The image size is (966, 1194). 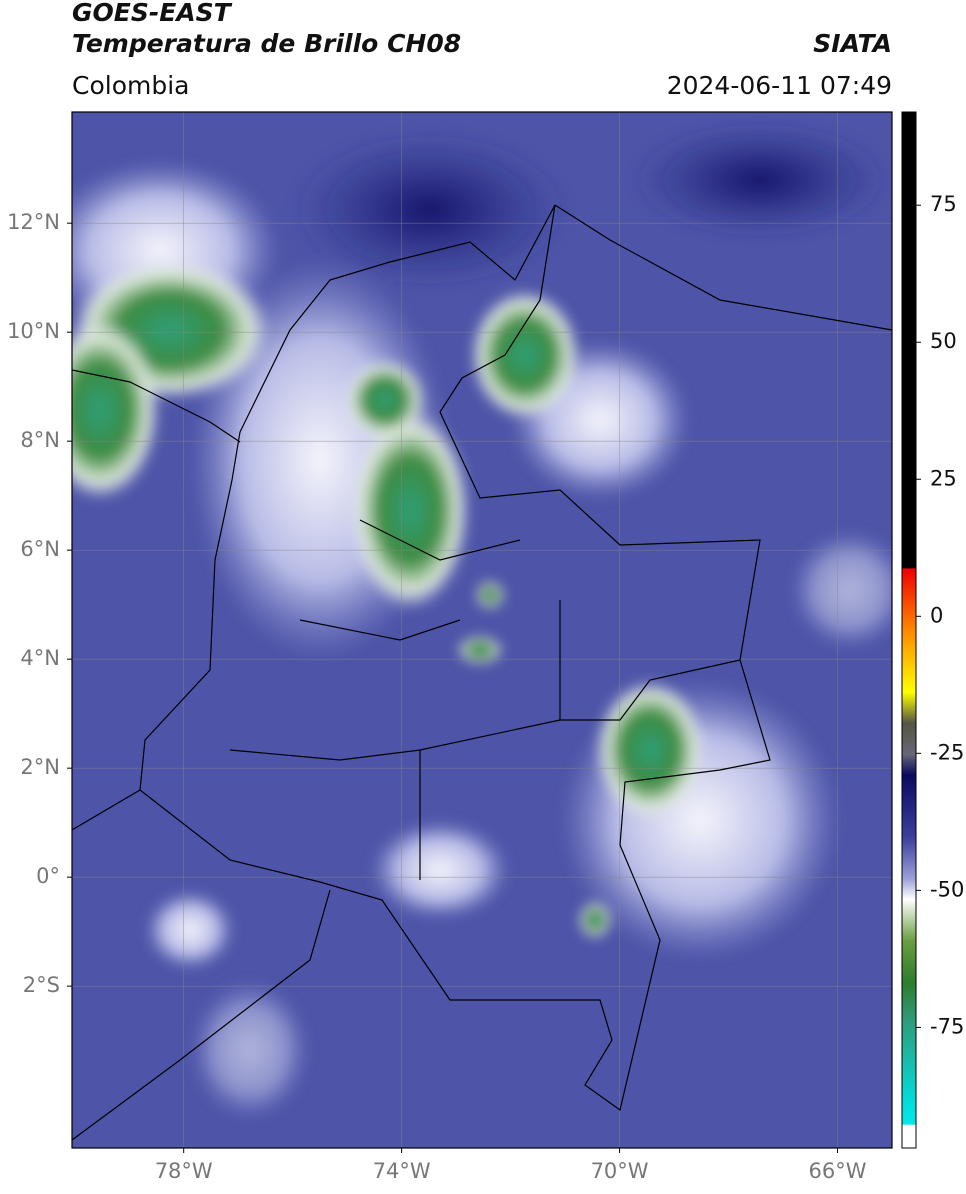 I want to click on subtitle: Temperatura de Brillo CH08, so click(x=266, y=43).